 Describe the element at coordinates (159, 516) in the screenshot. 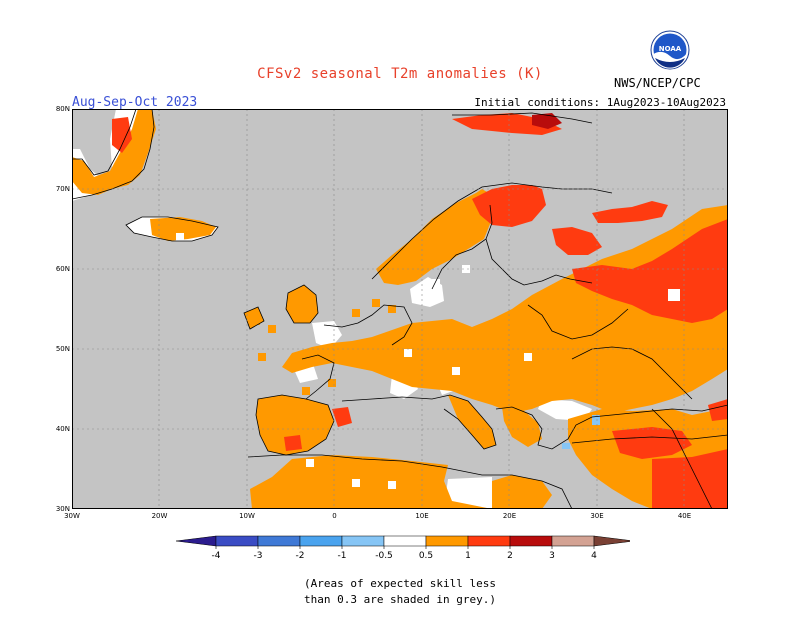

I see `longitude-label: 20W` at that location.